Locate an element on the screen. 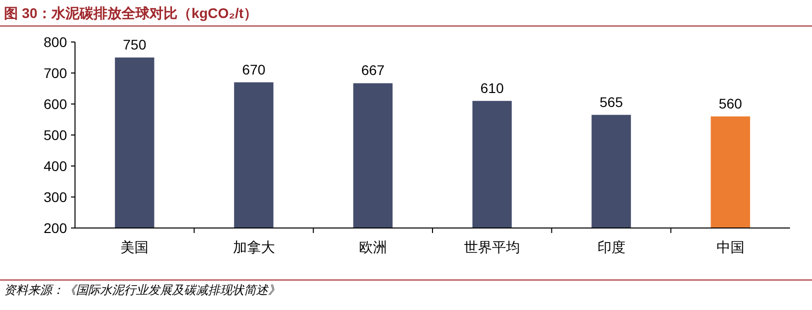 The width and height of the screenshot is (812, 310). data-label: 560 is located at coordinates (730, 103).